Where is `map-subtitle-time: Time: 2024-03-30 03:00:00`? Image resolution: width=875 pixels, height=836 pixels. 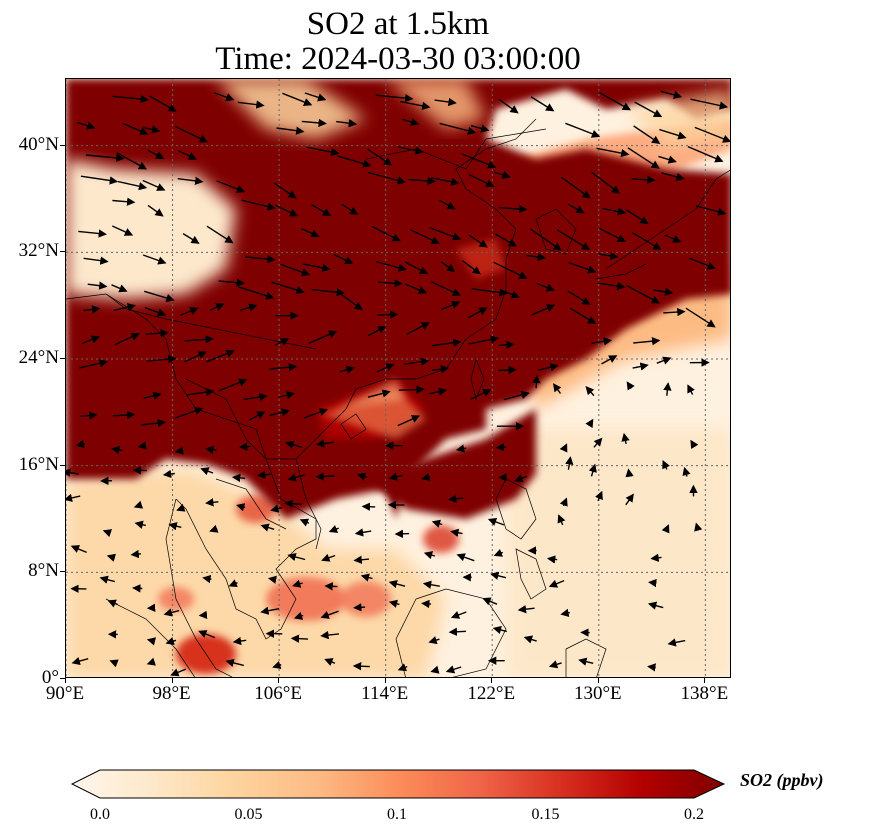 map-subtitle-time: Time: 2024-03-30 03:00:00 is located at coordinates (398, 59).